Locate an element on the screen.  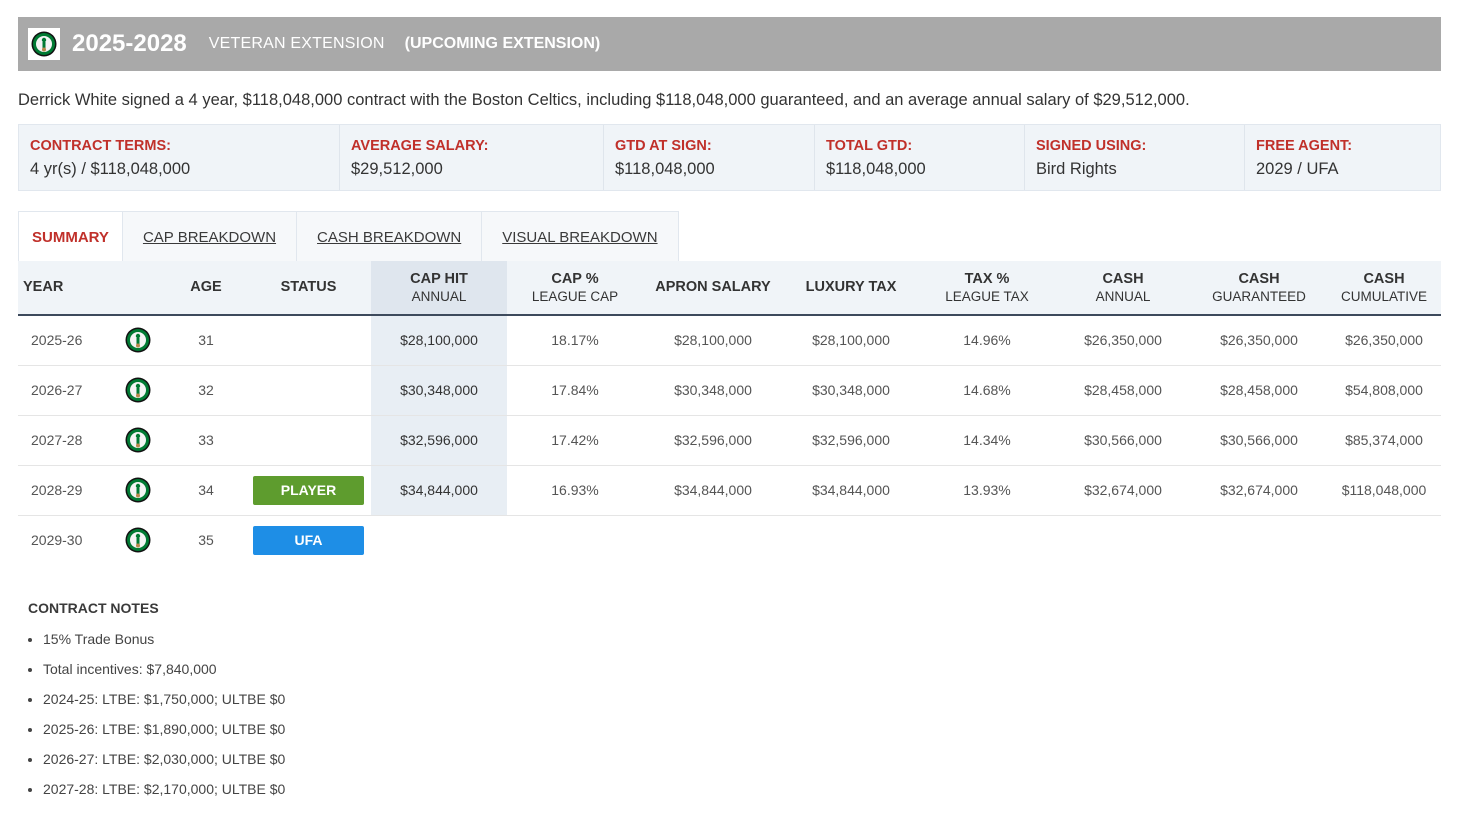
cell-year: 2025-26 is located at coordinates (64, 340).